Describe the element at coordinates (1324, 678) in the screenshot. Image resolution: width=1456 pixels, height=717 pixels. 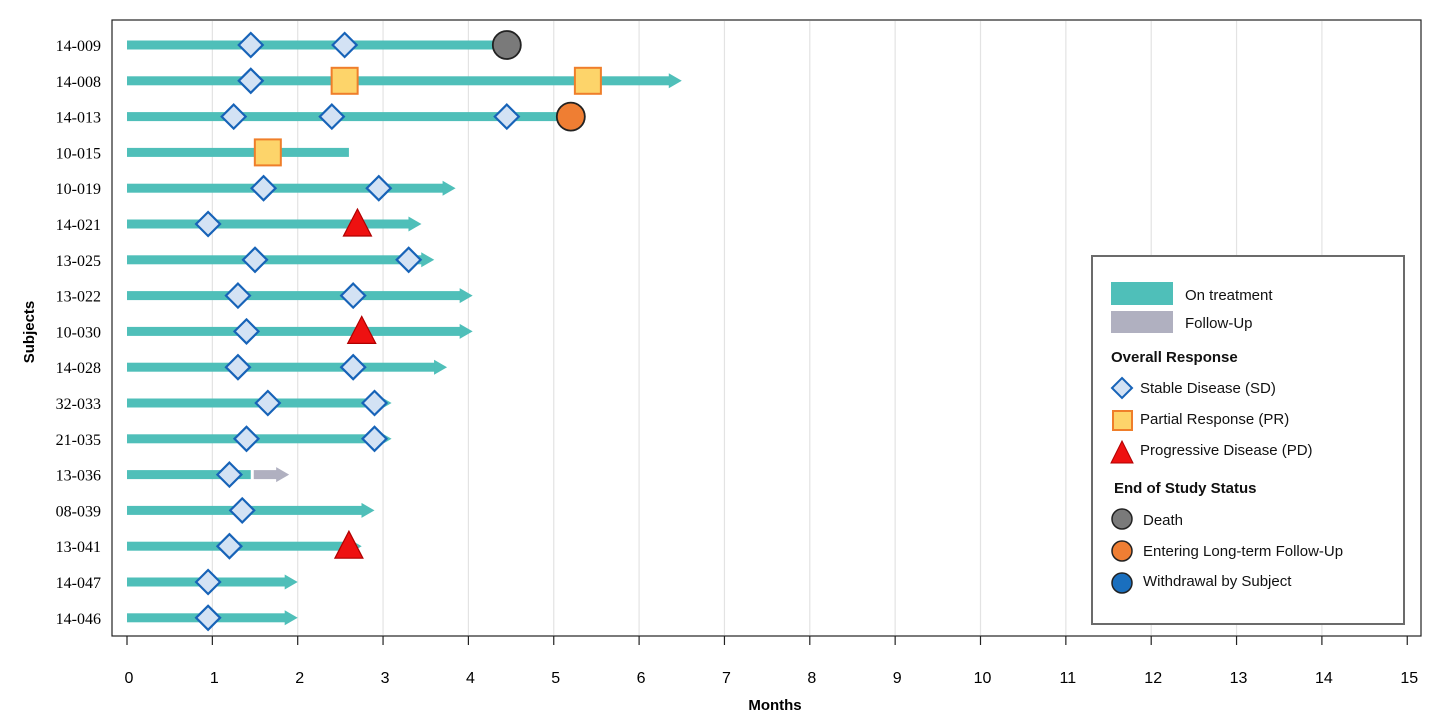
I see `x-tick-label-14: 14` at that location.